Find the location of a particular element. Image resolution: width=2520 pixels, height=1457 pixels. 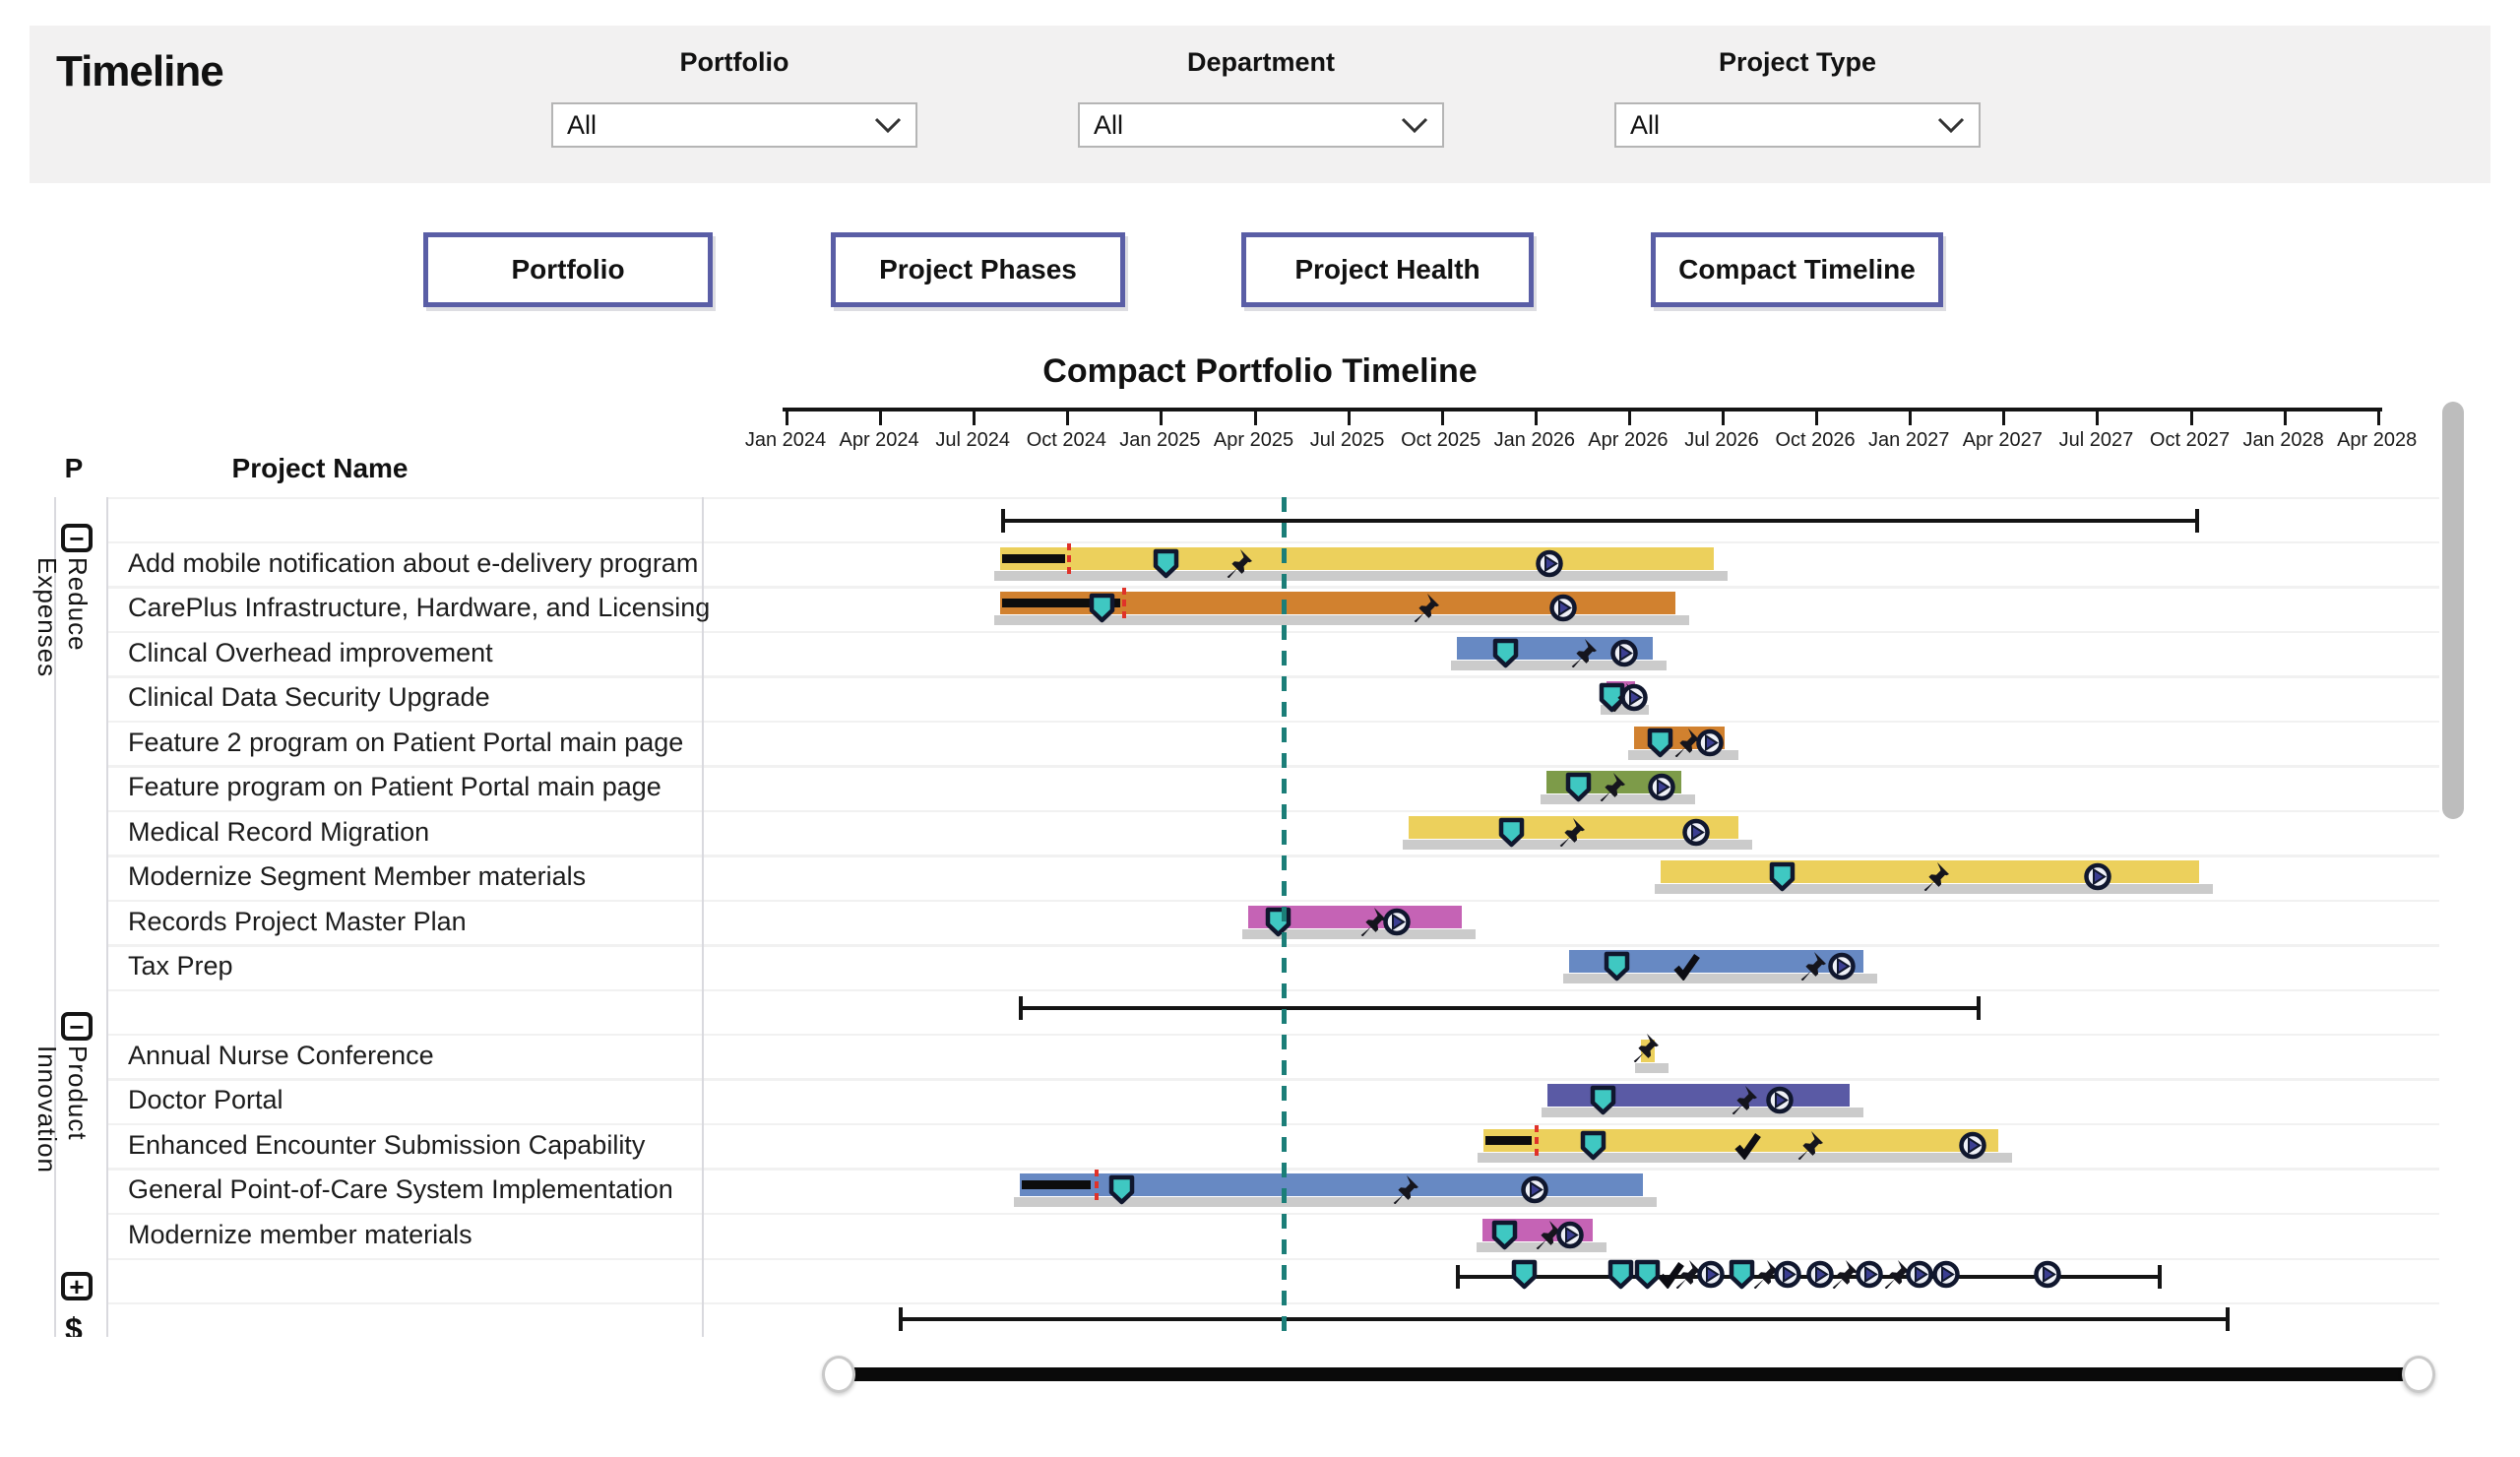

group-column-divider is located at coordinates (107, 917).